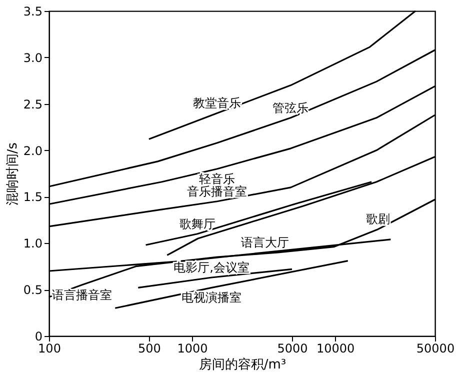 This screenshot has height=376, width=460. Describe the element at coordinates (32, 104) in the screenshot. I see `y-tick-label: 2.5` at that location.